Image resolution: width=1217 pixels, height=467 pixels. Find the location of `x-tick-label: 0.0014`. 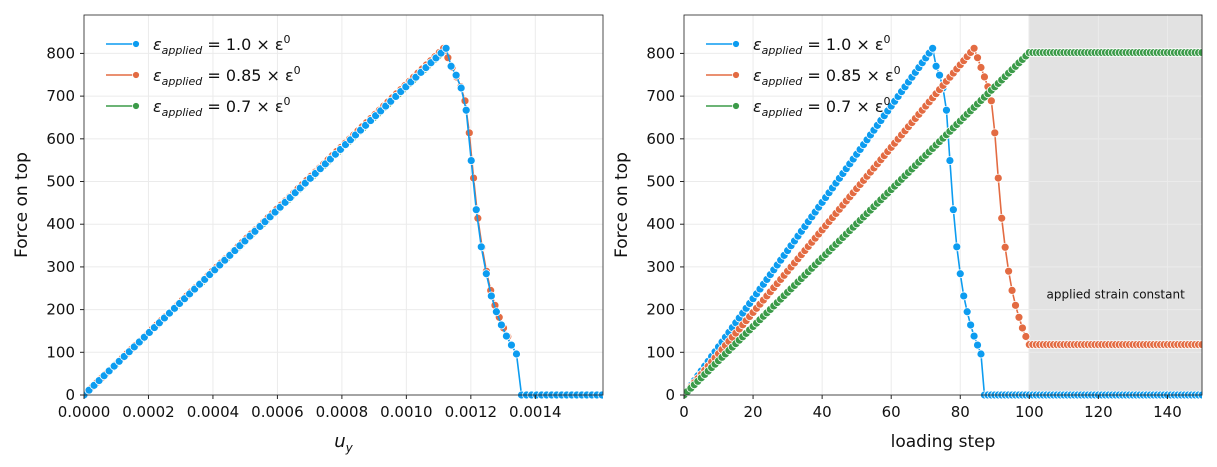

x-tick-label: 0.0014 is located at coordinates (535, 412).